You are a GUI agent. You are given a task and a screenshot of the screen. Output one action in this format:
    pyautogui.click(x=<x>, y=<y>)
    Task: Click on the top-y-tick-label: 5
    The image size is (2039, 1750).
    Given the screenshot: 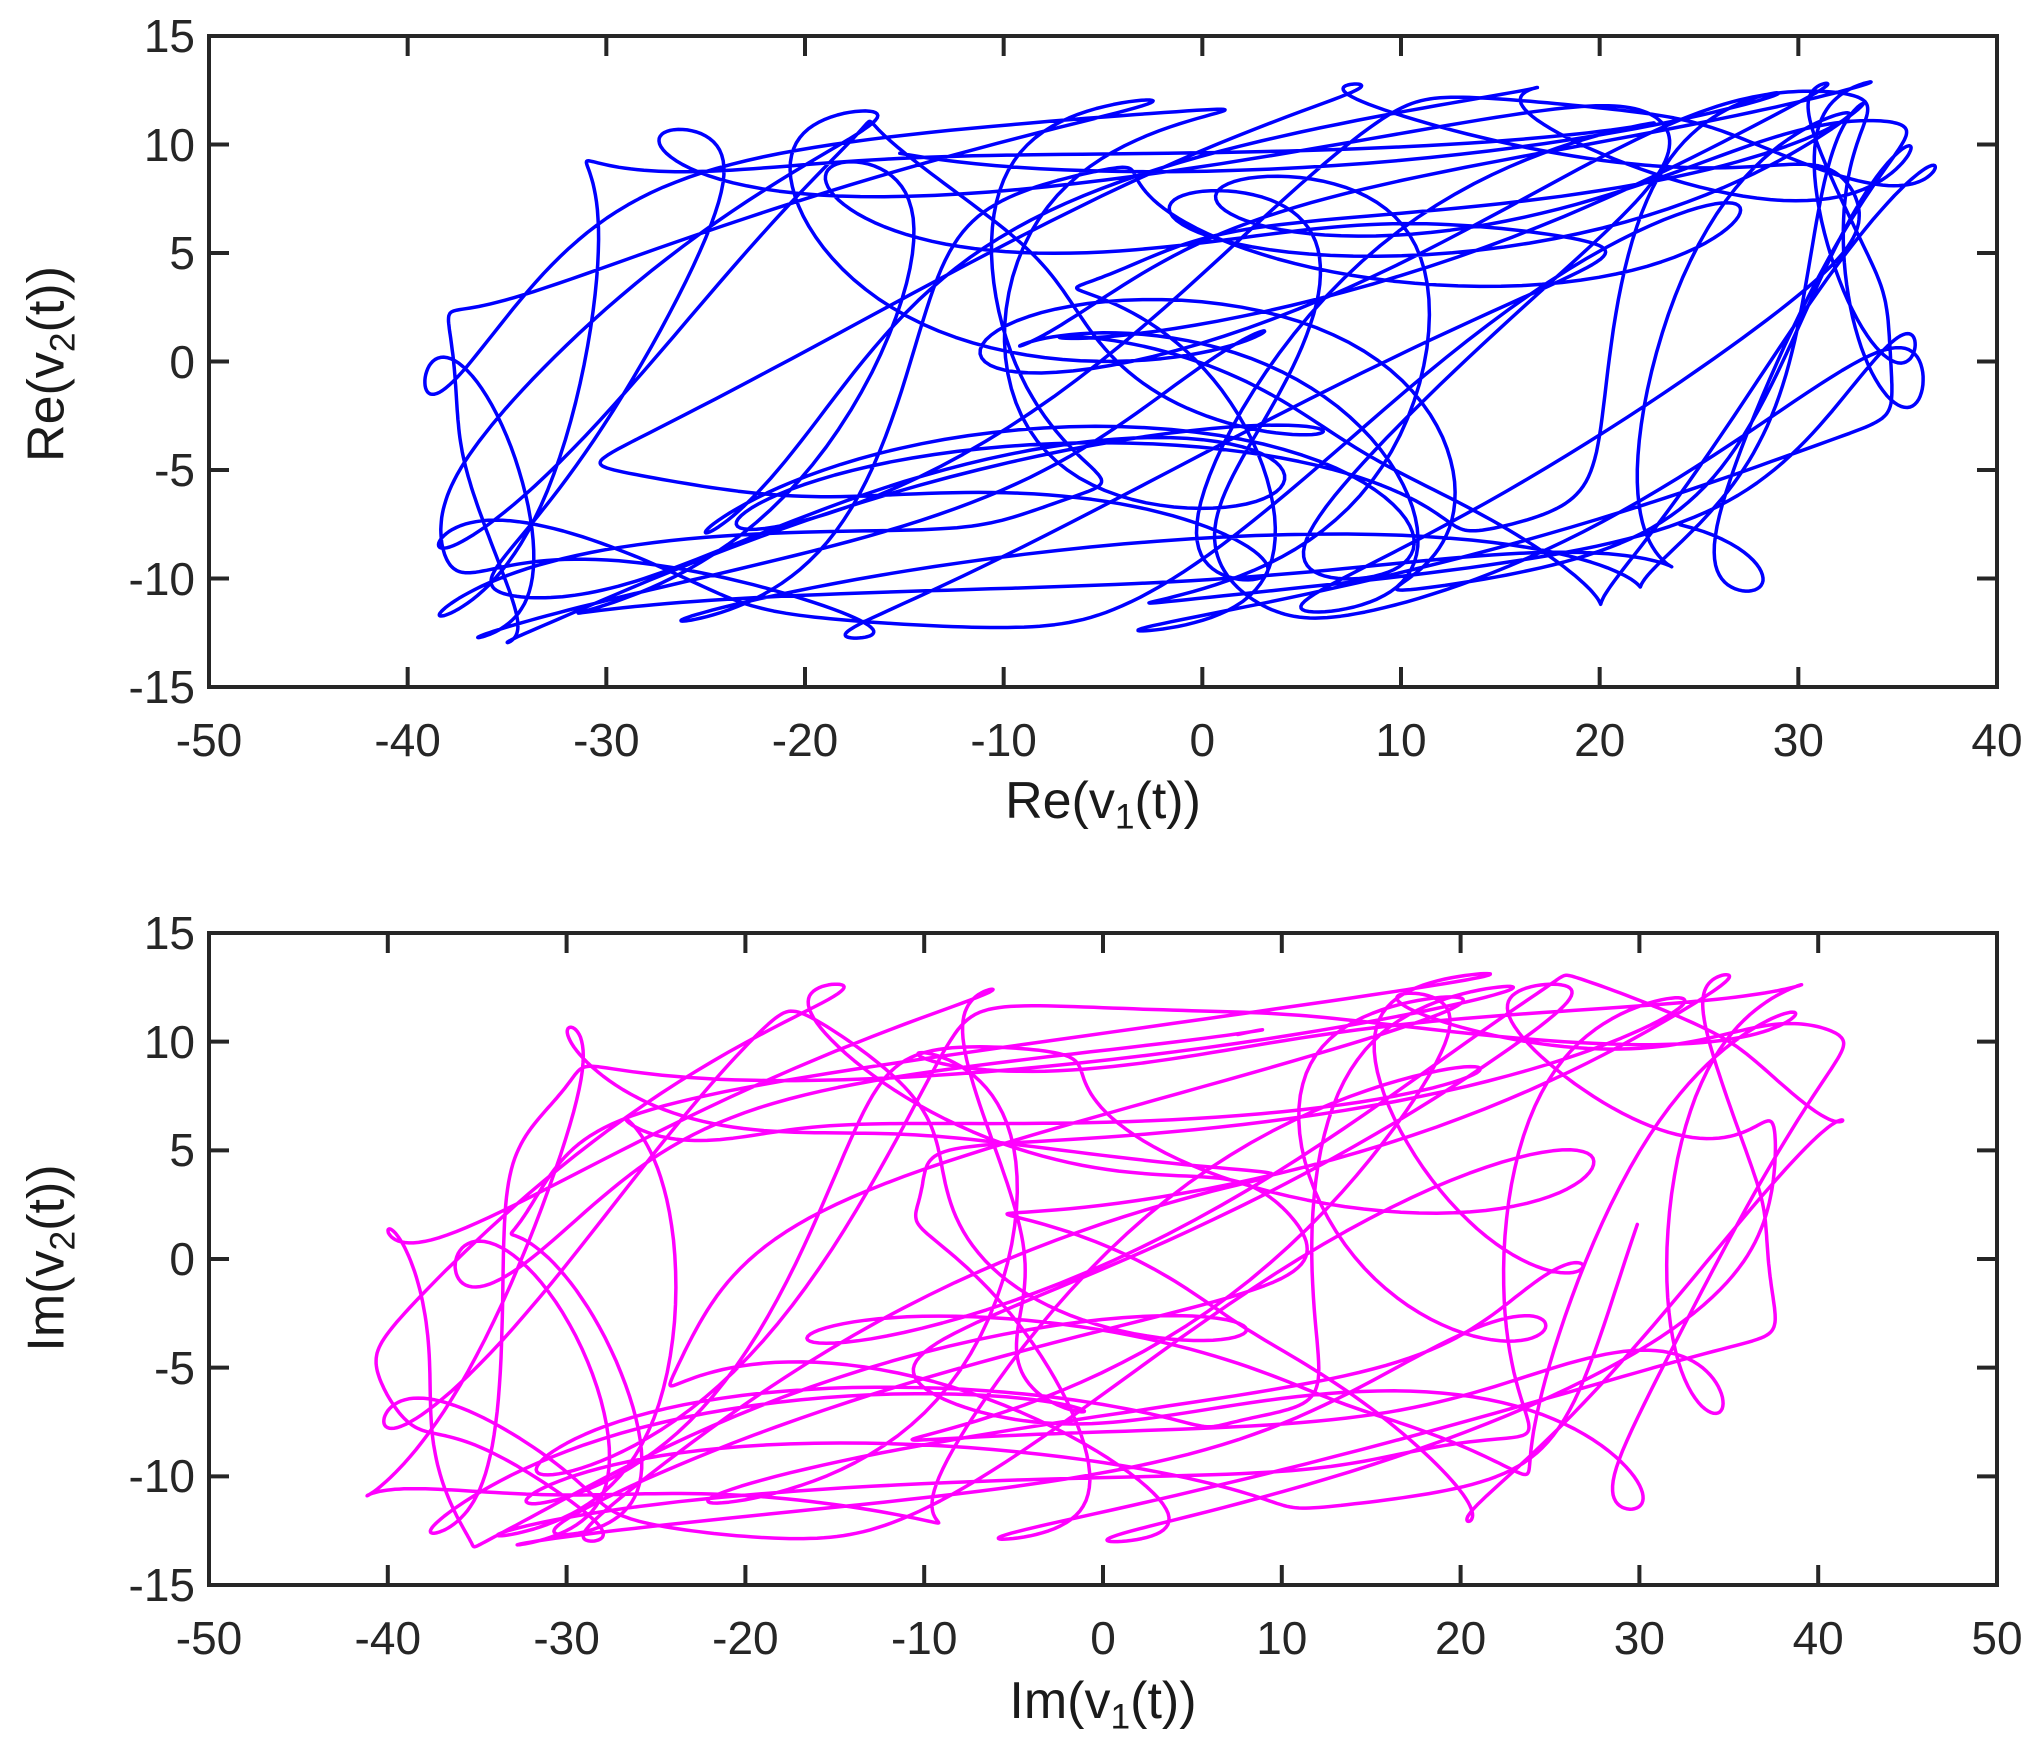 What is the action you would take?
    pyautogui.click(x=182, y=253)
    